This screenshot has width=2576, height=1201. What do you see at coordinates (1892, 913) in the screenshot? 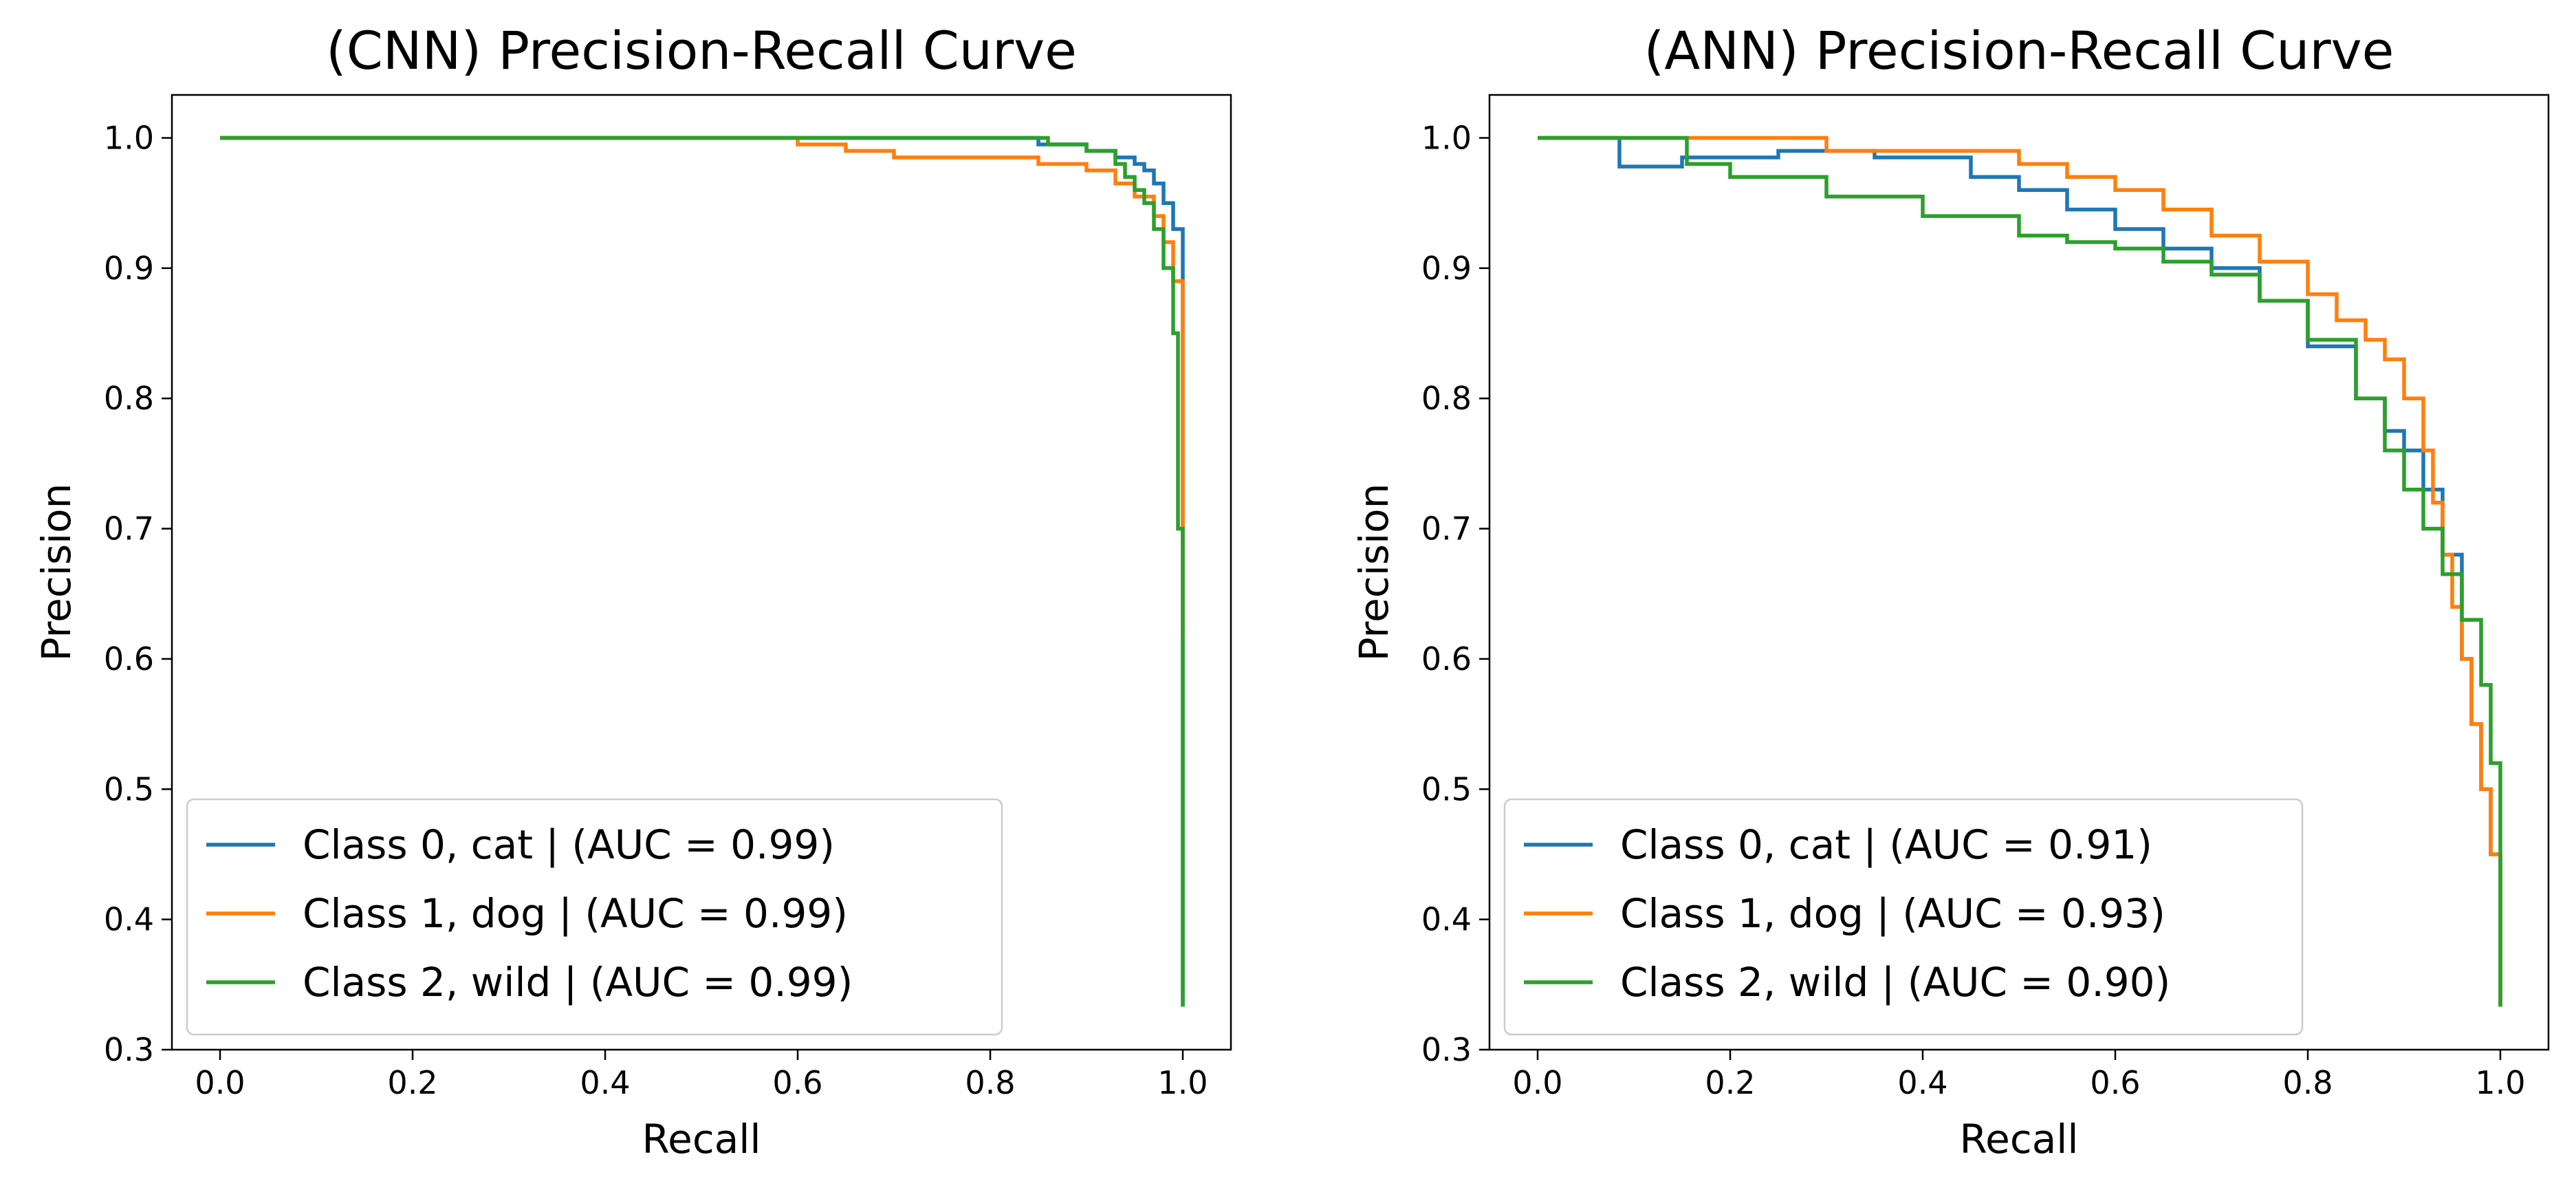
I see `legend-label-class-1: Class 1, dog | (AUC = 0.93)` at bounding box center [1892, 913].